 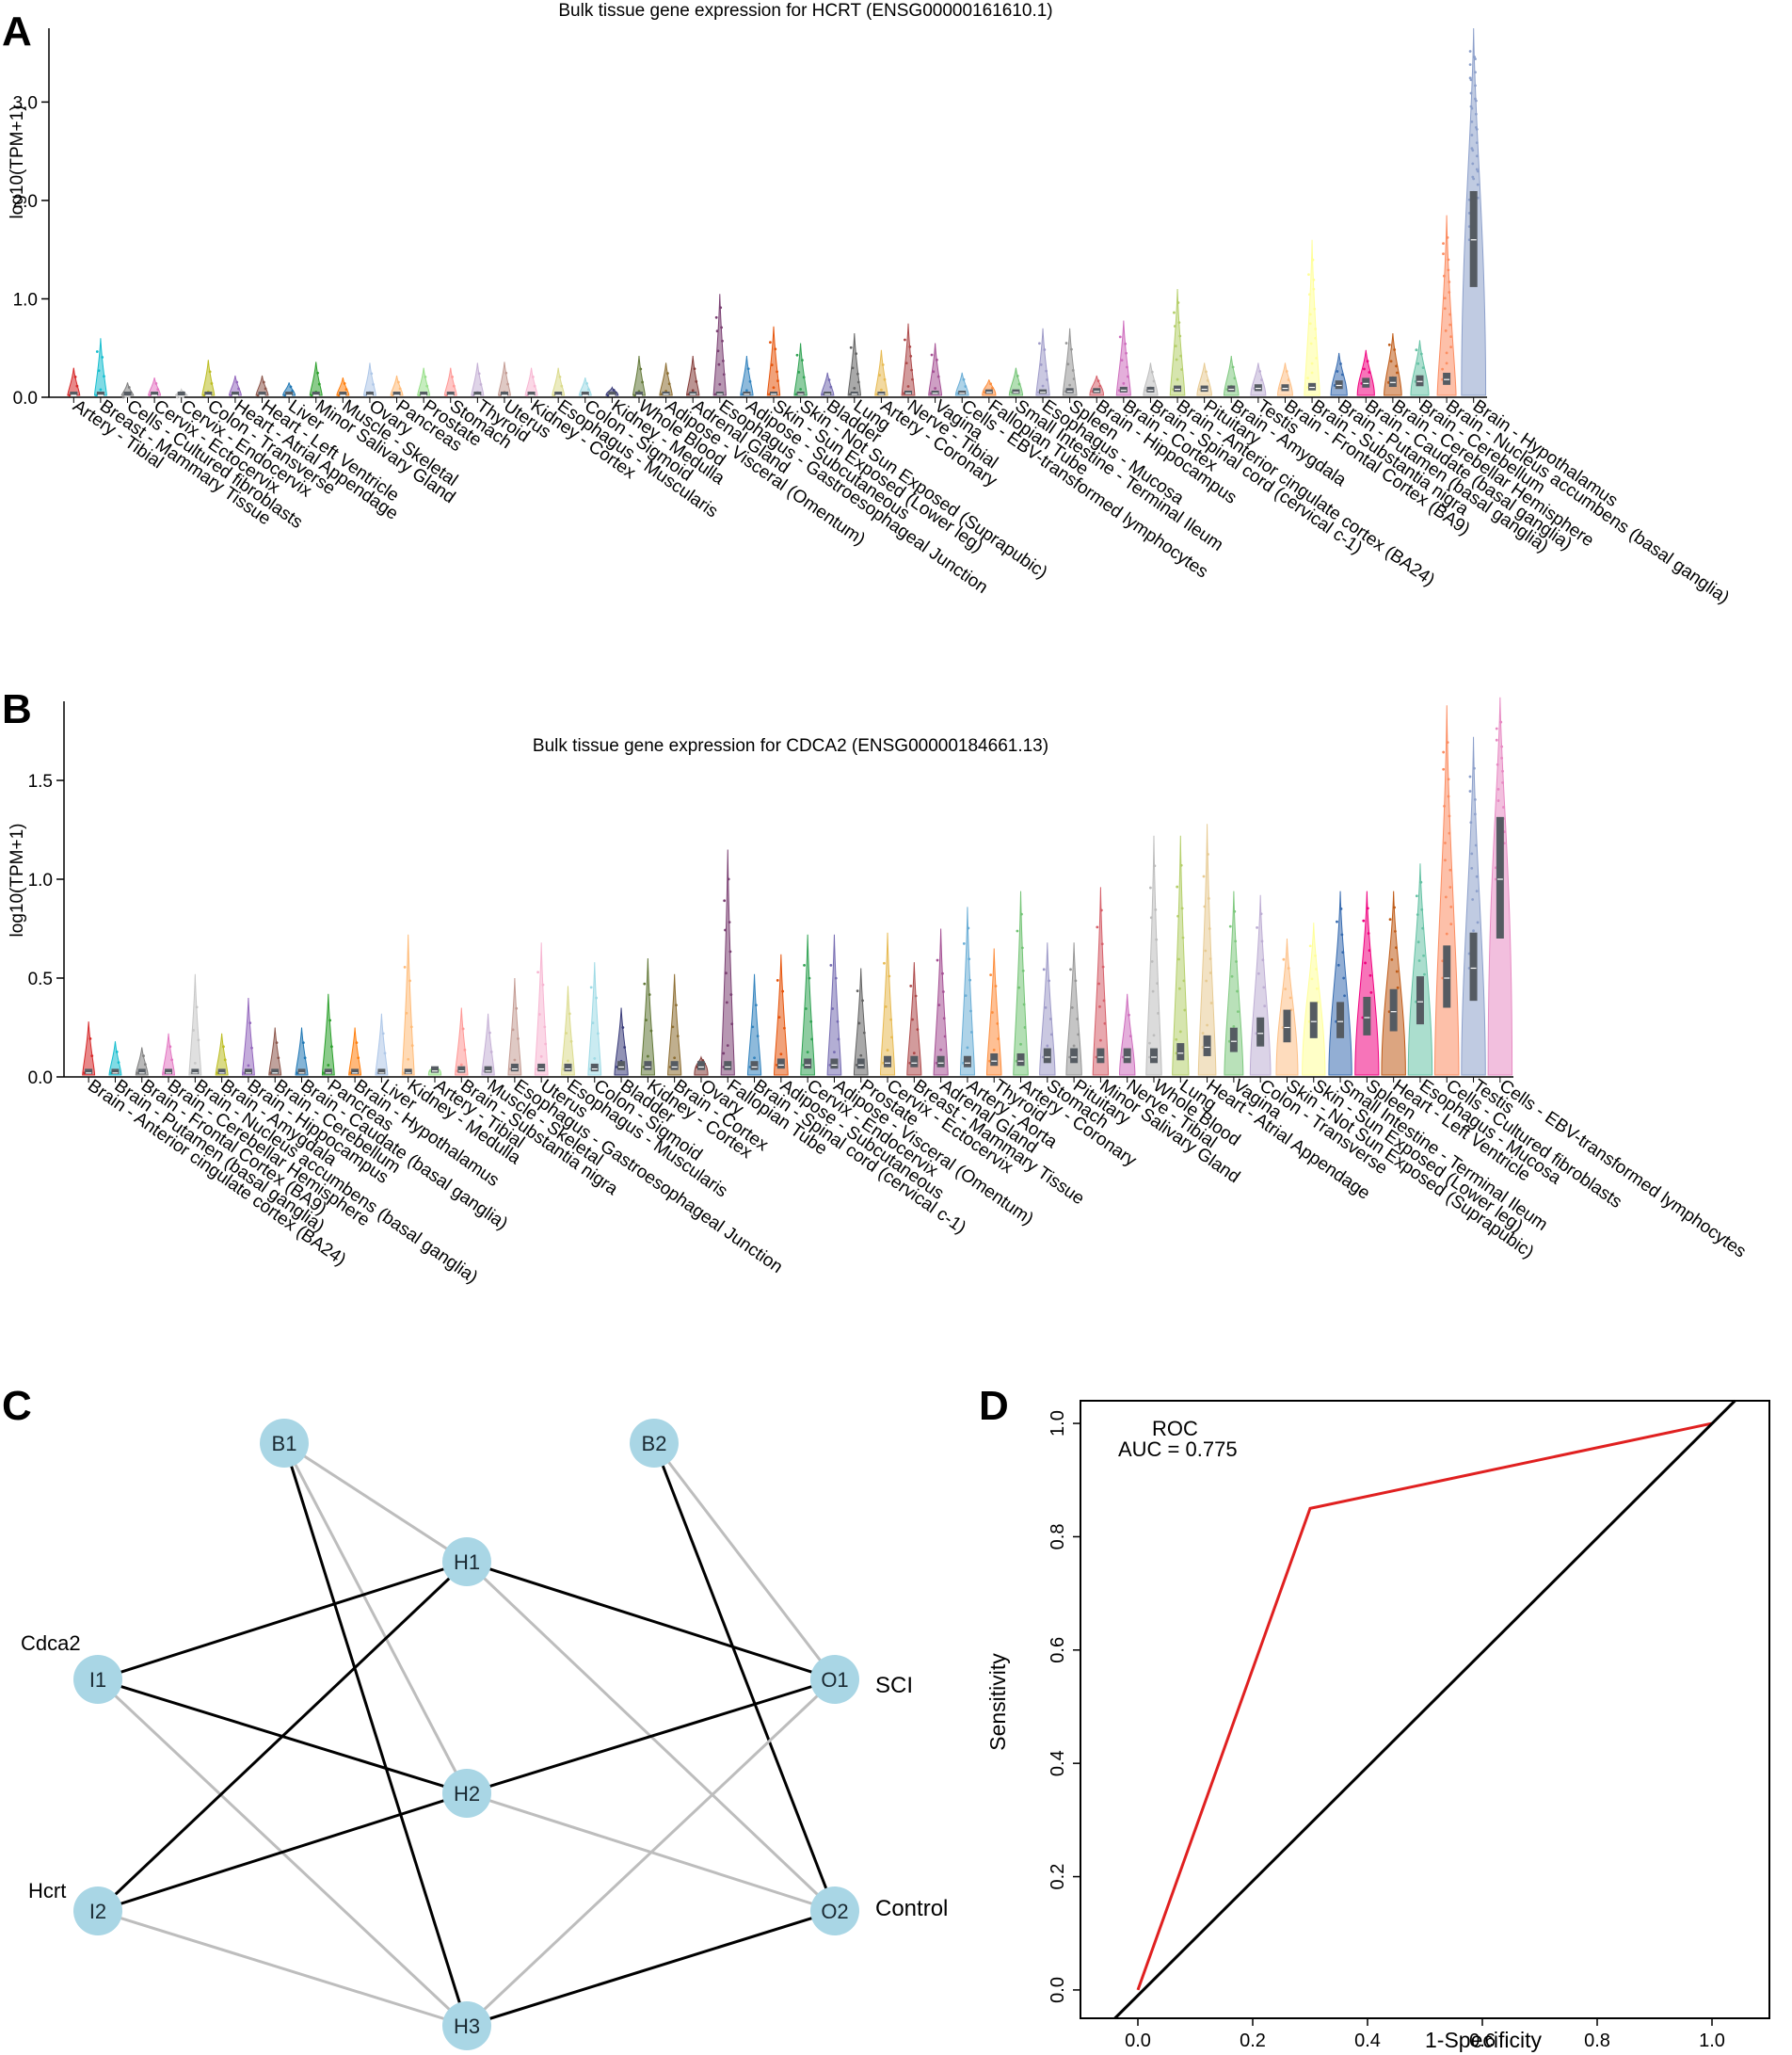 I want to click on violin-thyroid, so click(x=993, y=1012).